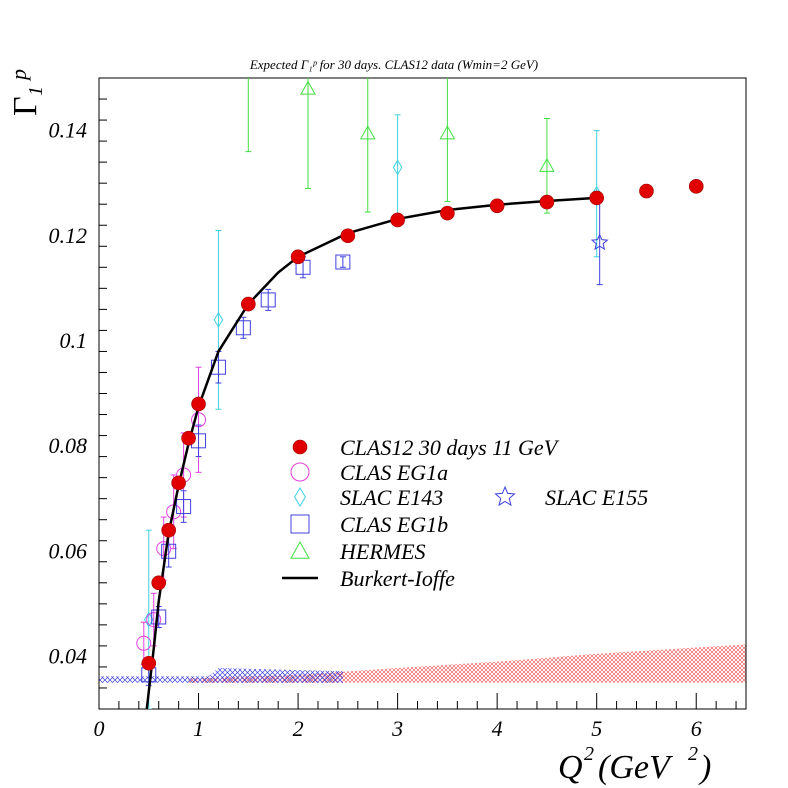 The width and height of the screenshot is (788, 788). Describe the element at coordinates (198, 728) in the screenshot. I see `x-tick-label: 1` at that location.